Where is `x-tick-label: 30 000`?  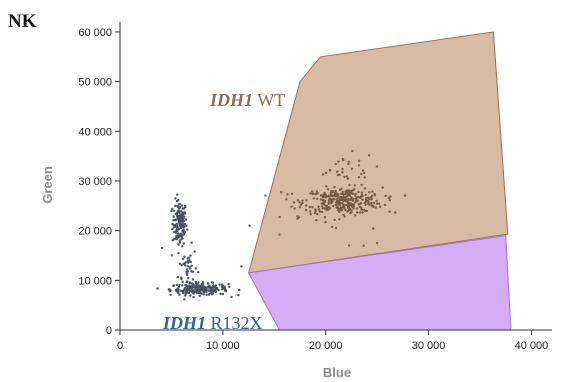
x-tick-label: 30 000 is located at coordinates (429, 346).